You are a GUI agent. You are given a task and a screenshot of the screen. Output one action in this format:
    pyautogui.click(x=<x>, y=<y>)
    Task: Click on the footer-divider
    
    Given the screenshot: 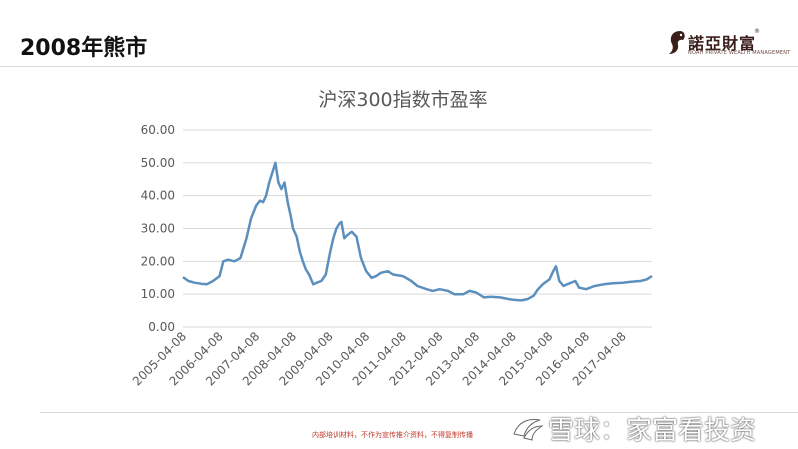 What is the action you would take?
    pyautogui.click(x=419, y=412)
    